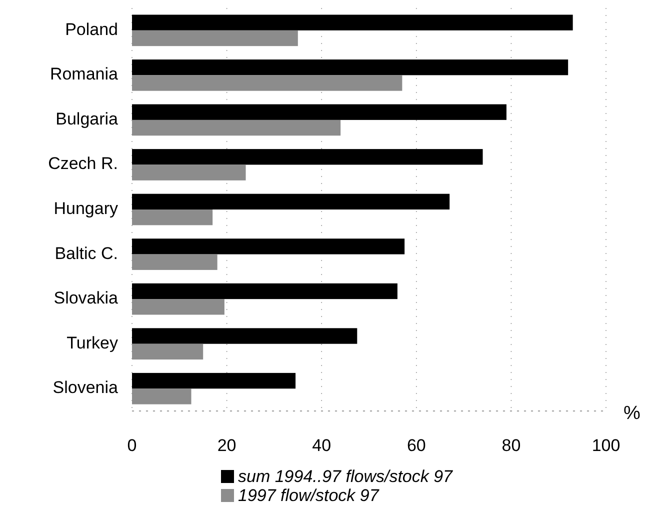  I want to click on x-axis-title: %, so click(632, 413).